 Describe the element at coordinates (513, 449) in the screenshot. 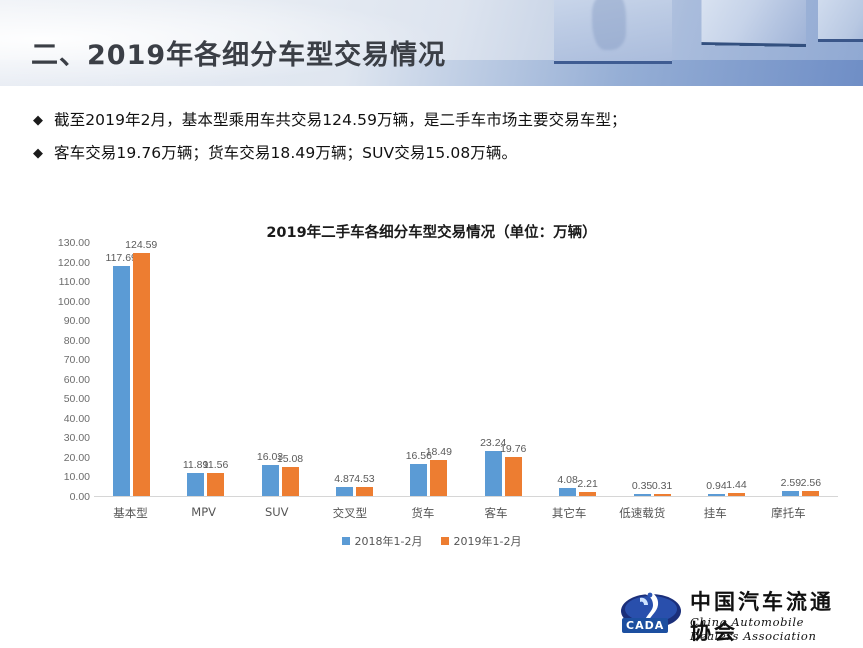

I see `bar-value-label: 19.76` at that location.